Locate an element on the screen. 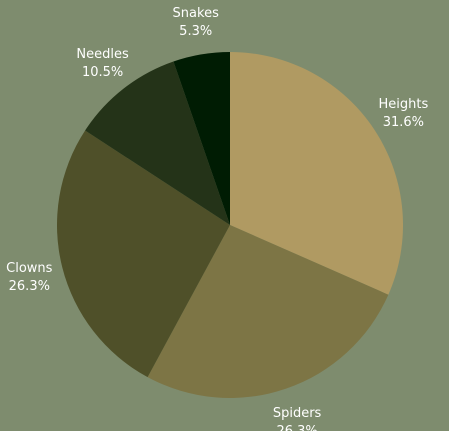 This screenshot has height=431, width=449. slice-label-snakes: Snakes is located at coordinates (196, 13).